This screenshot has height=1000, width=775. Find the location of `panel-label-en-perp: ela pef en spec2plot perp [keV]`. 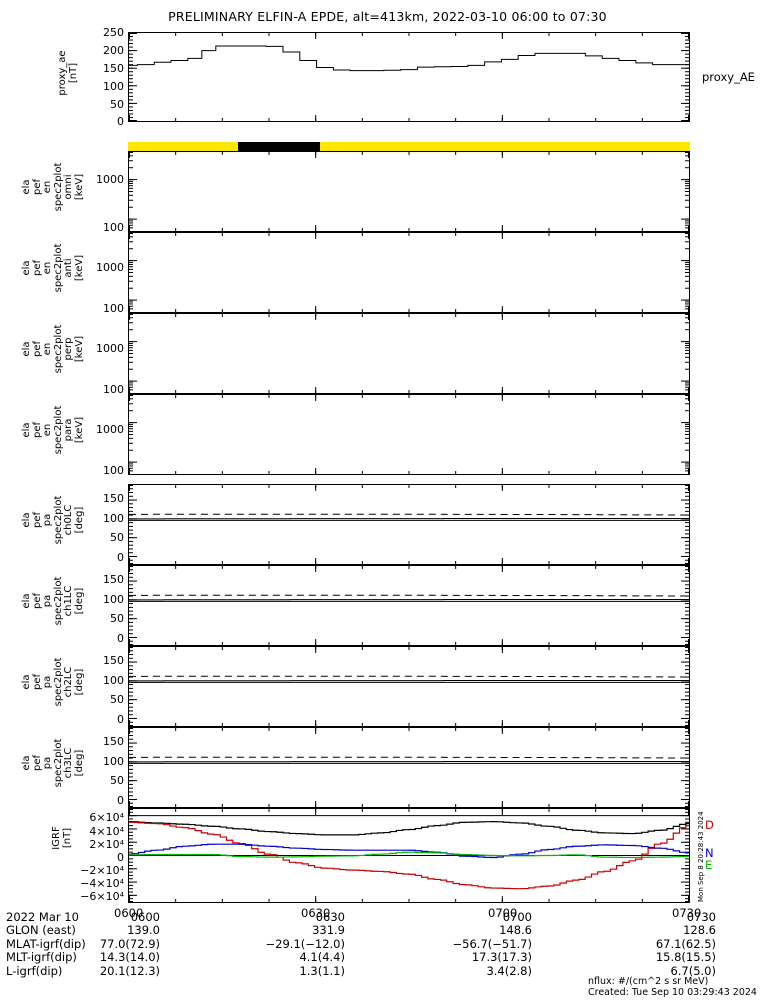

panel-label-en-perp: ela pef en spec2plot perp [keV] is located at coordinates (53, 349).